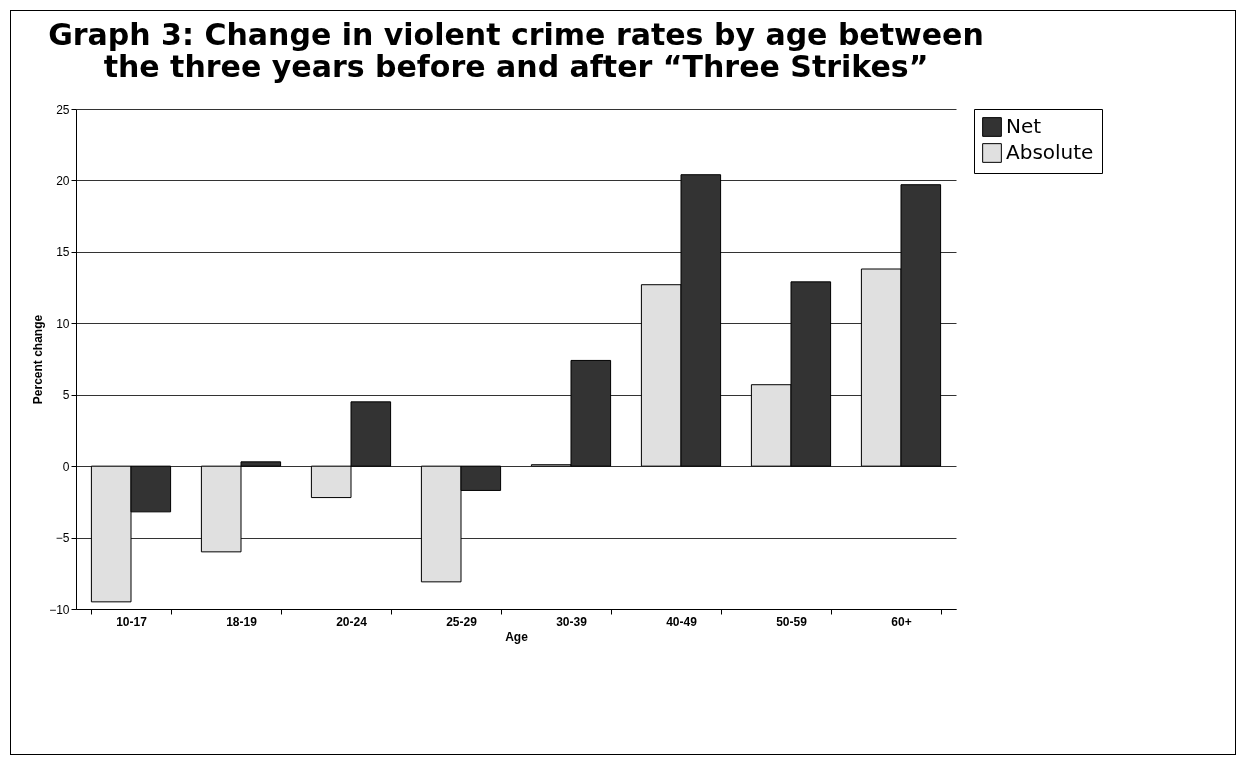 Image resolution: width=1248 pixels, height=767 pixels. What do you see at coordinates (63, 323) in the screenshot?
I see `y-tick-label: 10` at bounding box center [63, 323].